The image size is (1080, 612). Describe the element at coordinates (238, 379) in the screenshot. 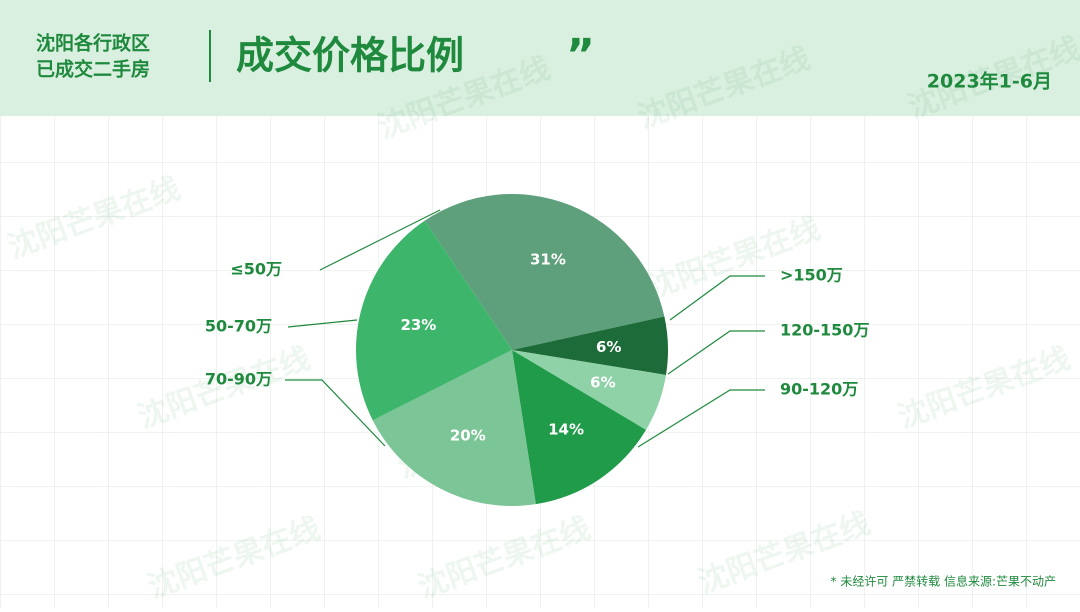

I see `category-label: 70-90万` at that location.